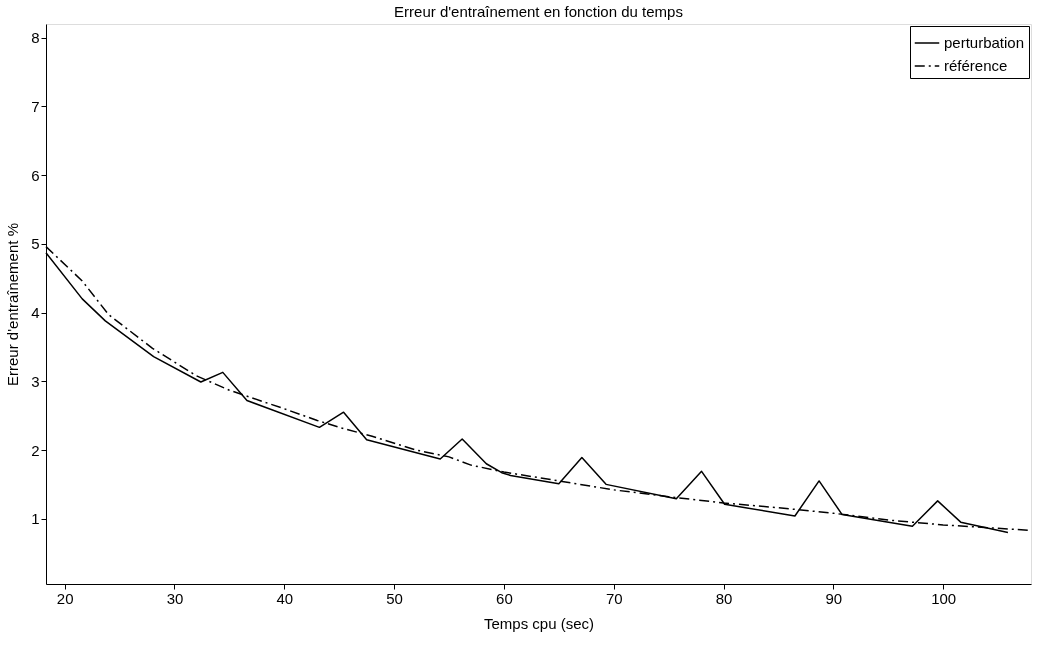 This screenshot has height=663, width=1055. Describe the element at coordinates (984, 42) in the screenshot. I see `legend-label: perturbation` at that location.